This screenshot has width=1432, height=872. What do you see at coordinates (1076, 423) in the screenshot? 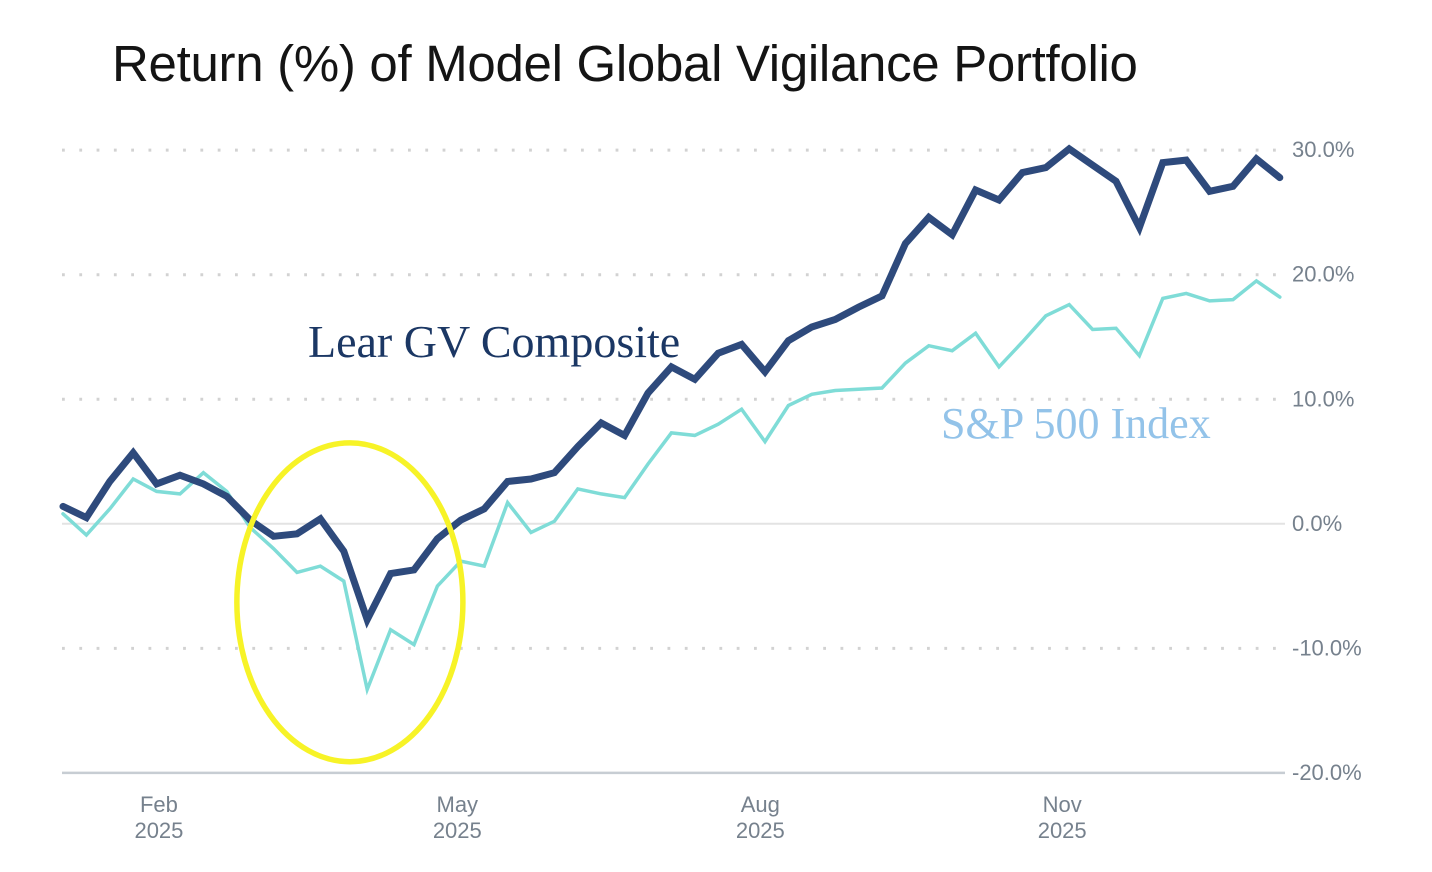
I see `series-label-sp500-index: S&P 500 Index` at bounding box center [1076, 423].